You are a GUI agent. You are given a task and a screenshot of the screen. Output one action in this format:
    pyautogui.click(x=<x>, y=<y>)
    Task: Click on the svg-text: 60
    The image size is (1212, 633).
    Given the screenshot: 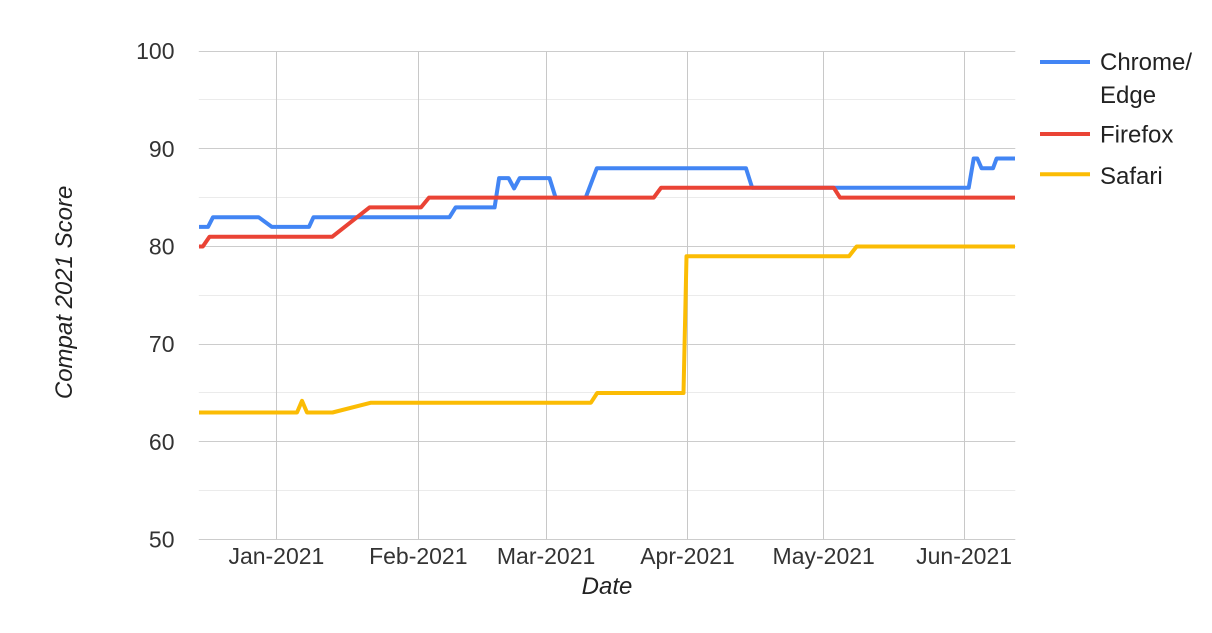 What is the action you would take?
    pyautogui.click(x=162, y=442)
    